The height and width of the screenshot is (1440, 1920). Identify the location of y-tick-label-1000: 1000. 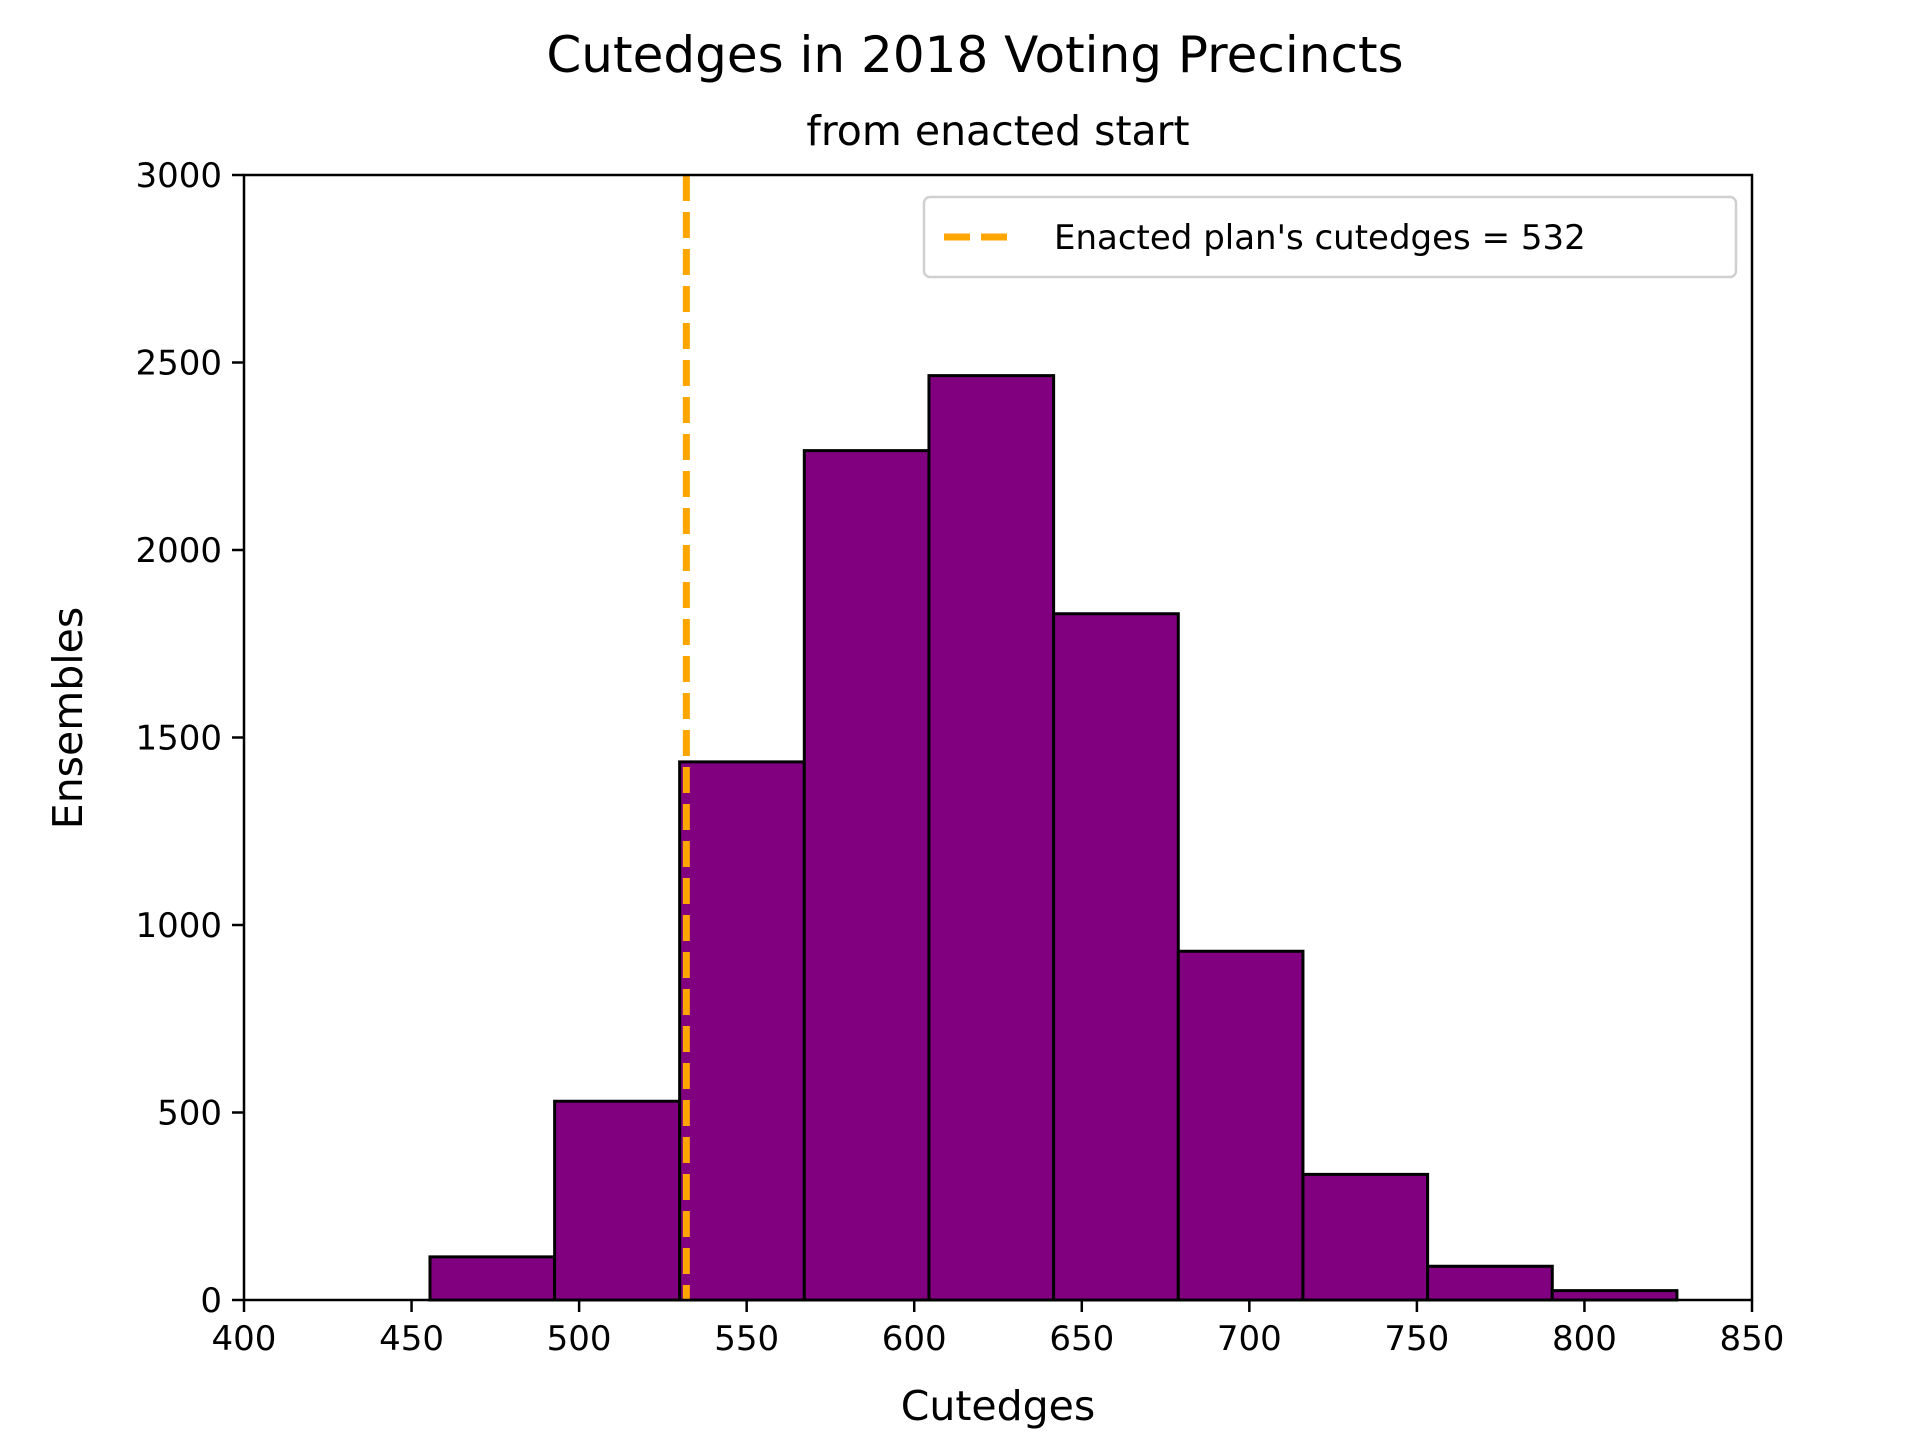
(178, 926).